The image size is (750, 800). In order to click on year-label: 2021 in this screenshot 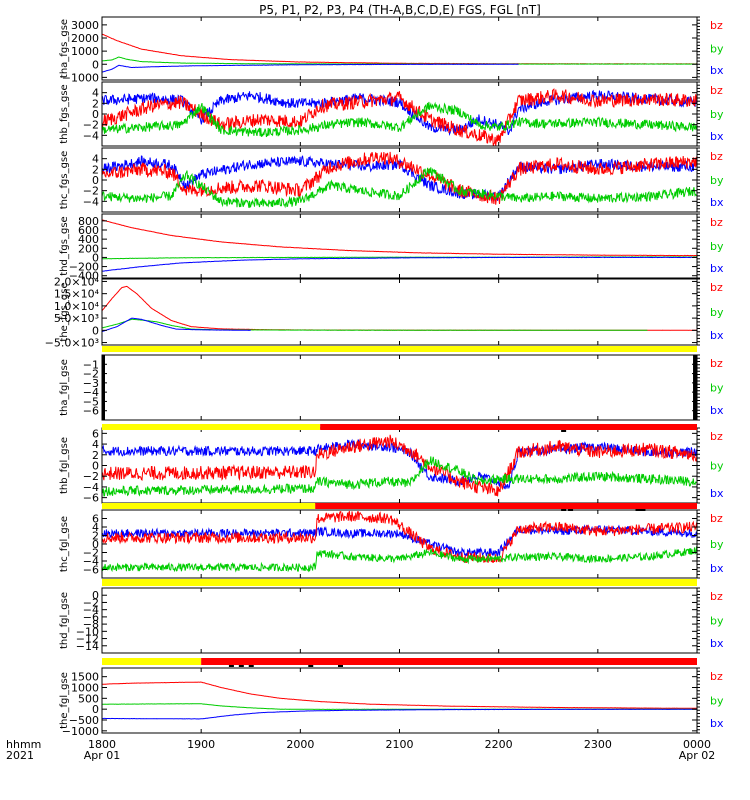, I will do `click(20, 755)`.